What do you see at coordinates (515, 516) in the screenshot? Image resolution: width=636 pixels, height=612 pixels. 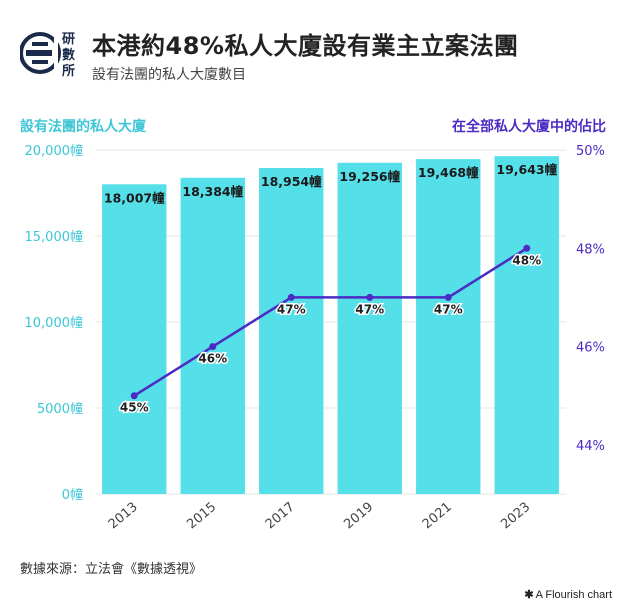 I see `x-axis-tick-label: 2023` at bounding box center [515, 516].